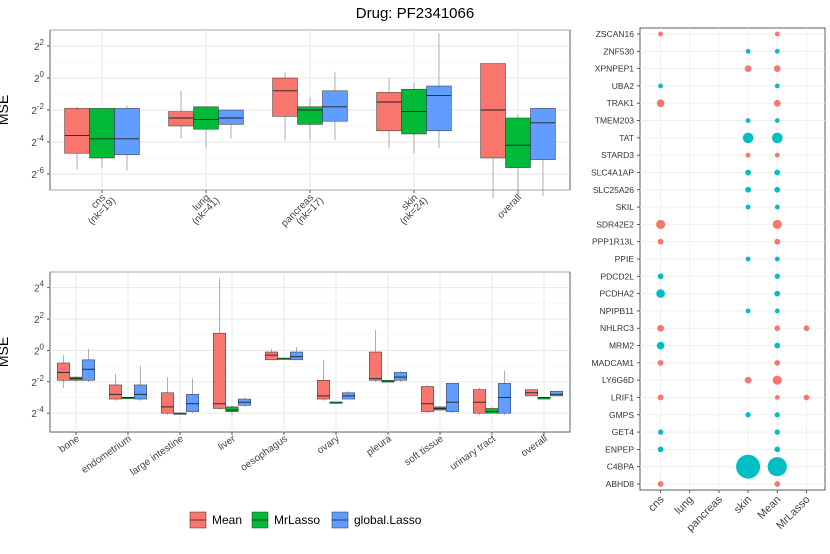  I want to click on y-tick-label: 2-2, so click(37, 381).